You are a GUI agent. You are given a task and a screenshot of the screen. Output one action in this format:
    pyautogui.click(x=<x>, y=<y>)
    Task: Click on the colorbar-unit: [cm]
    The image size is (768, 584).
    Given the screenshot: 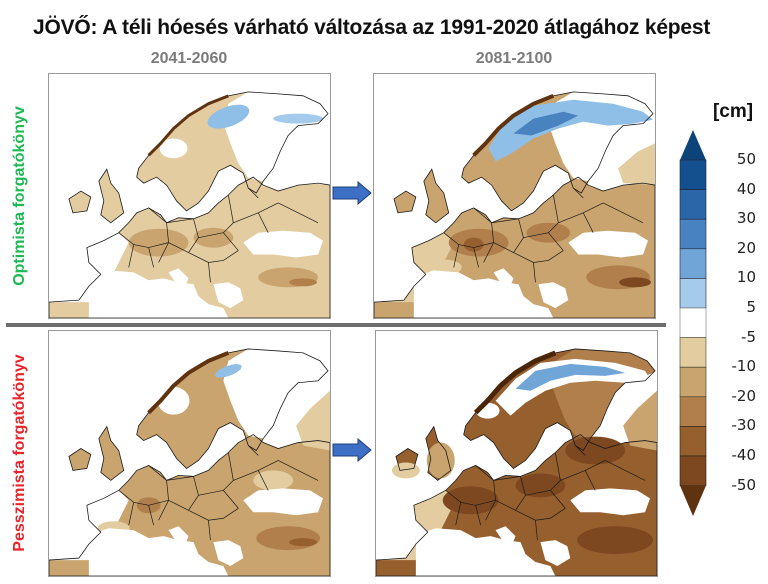 What is the action you would take?
    pyautogui.click(x=733, y=111)
    